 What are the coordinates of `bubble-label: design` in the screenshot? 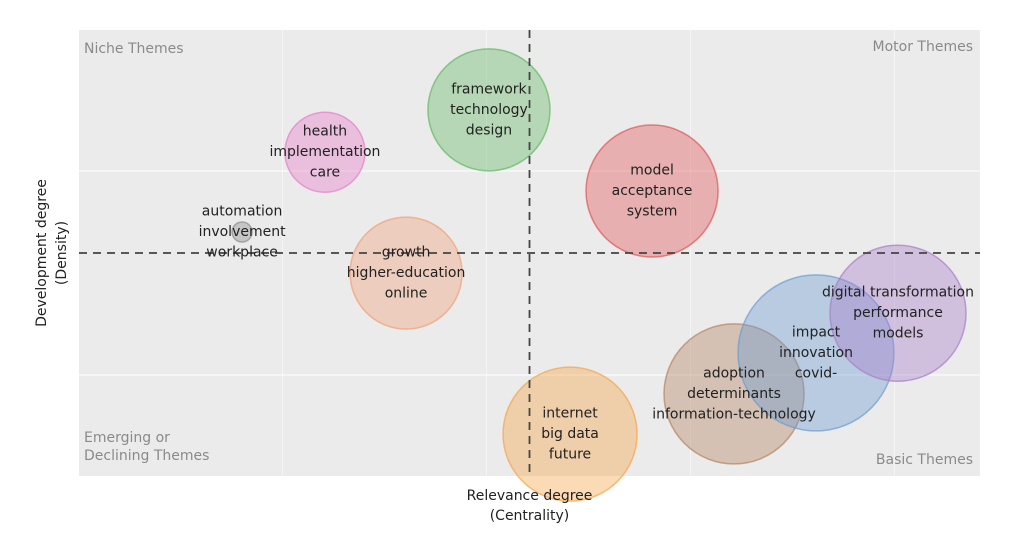 It's located at (489, 130).